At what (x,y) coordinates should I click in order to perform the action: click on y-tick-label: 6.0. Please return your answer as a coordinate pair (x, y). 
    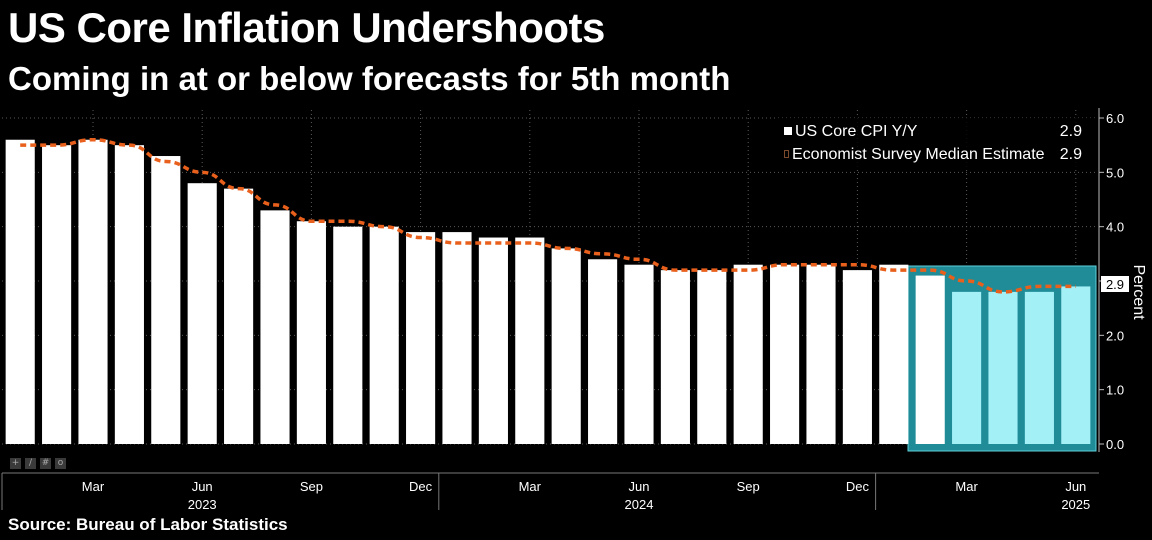
    Looking at the image, I should click on (1115, 118).